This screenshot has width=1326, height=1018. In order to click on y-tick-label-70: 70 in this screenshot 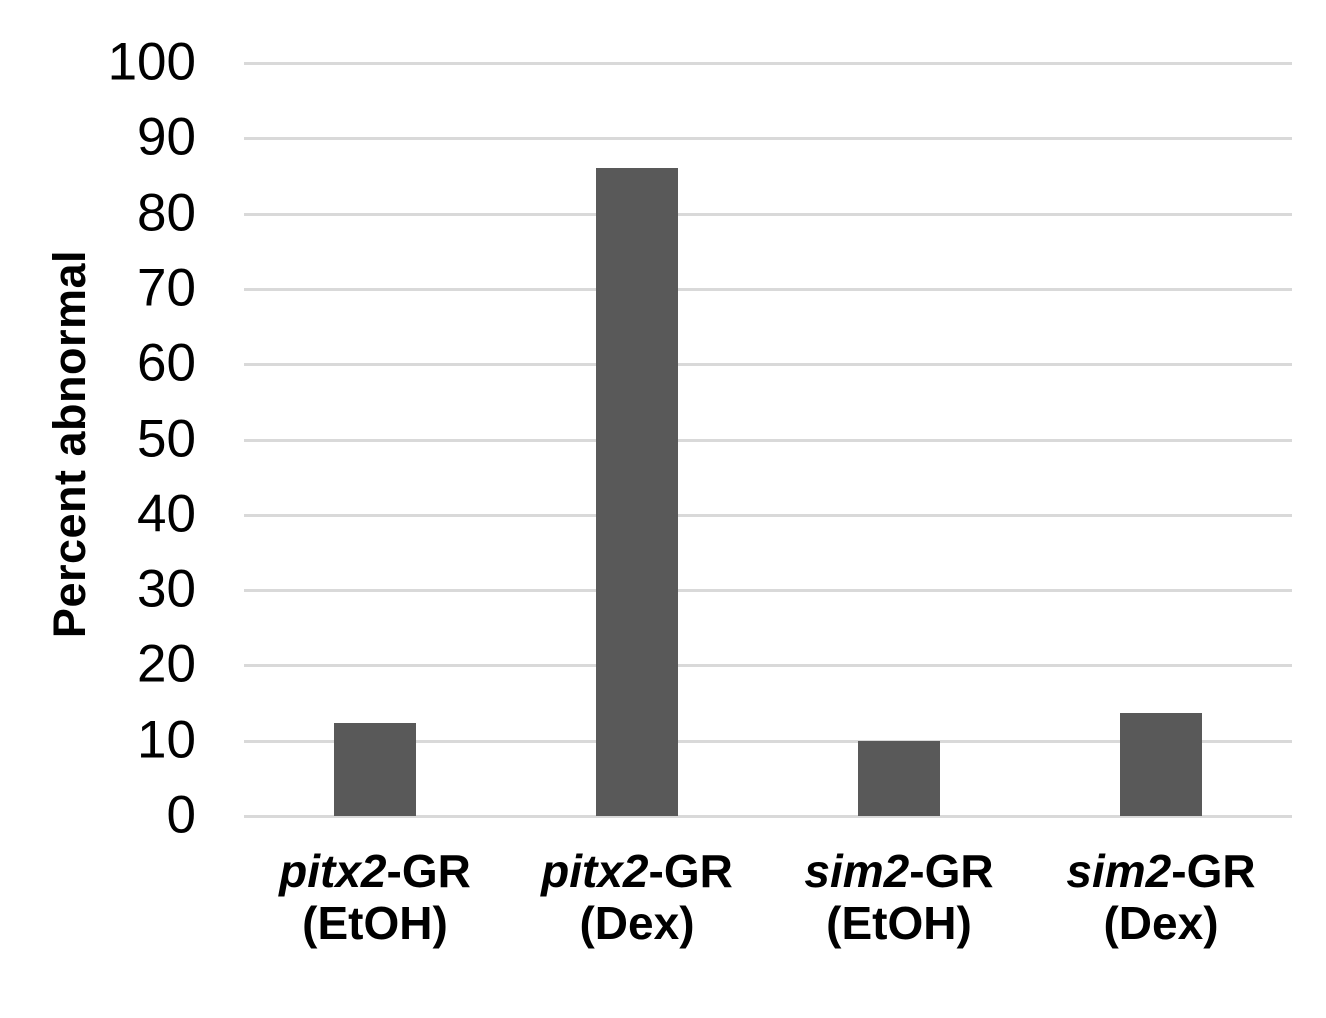, I will do `click(166, 288)`.